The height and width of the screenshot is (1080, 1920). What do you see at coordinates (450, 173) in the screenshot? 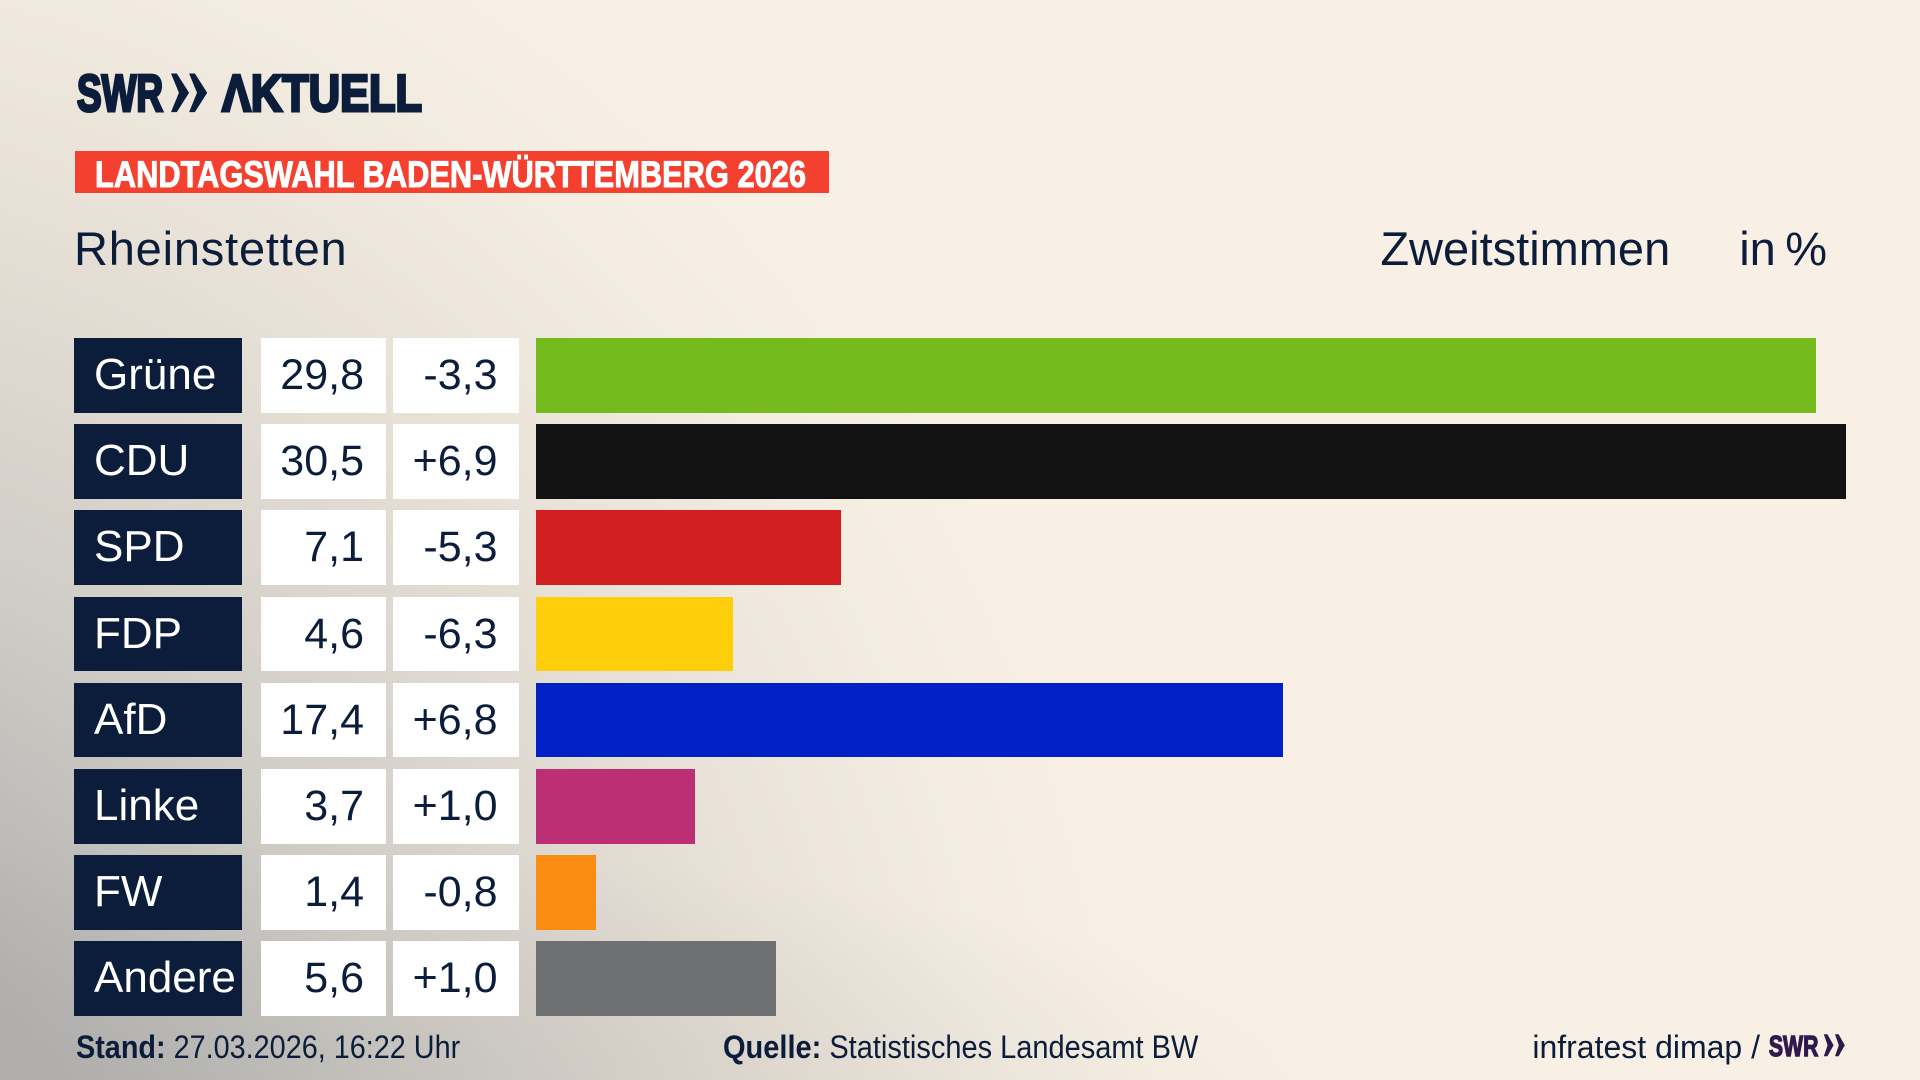
I see `svg-text:LANDTAGSWAHL BADEN-WÜRTTEMBERG: LANDTAGSWAHL BADEN-WÜRTTEMBERG 2026` at bounding box center [450, 173].